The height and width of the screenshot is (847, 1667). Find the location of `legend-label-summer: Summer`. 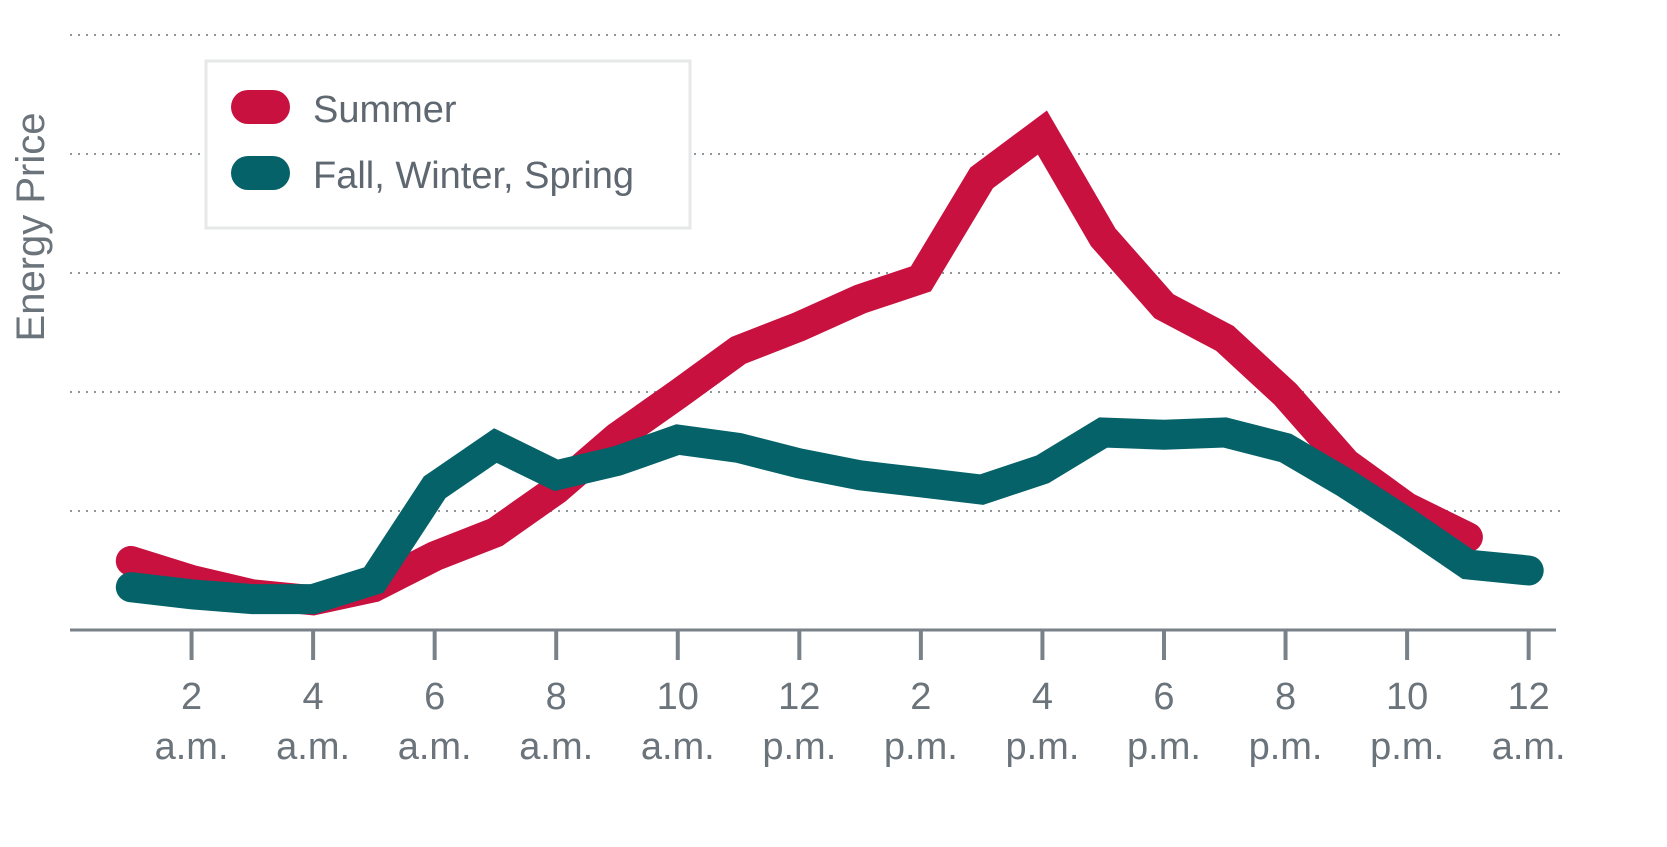

legend-label-summer: Summer is located at coordinates (385, 110).